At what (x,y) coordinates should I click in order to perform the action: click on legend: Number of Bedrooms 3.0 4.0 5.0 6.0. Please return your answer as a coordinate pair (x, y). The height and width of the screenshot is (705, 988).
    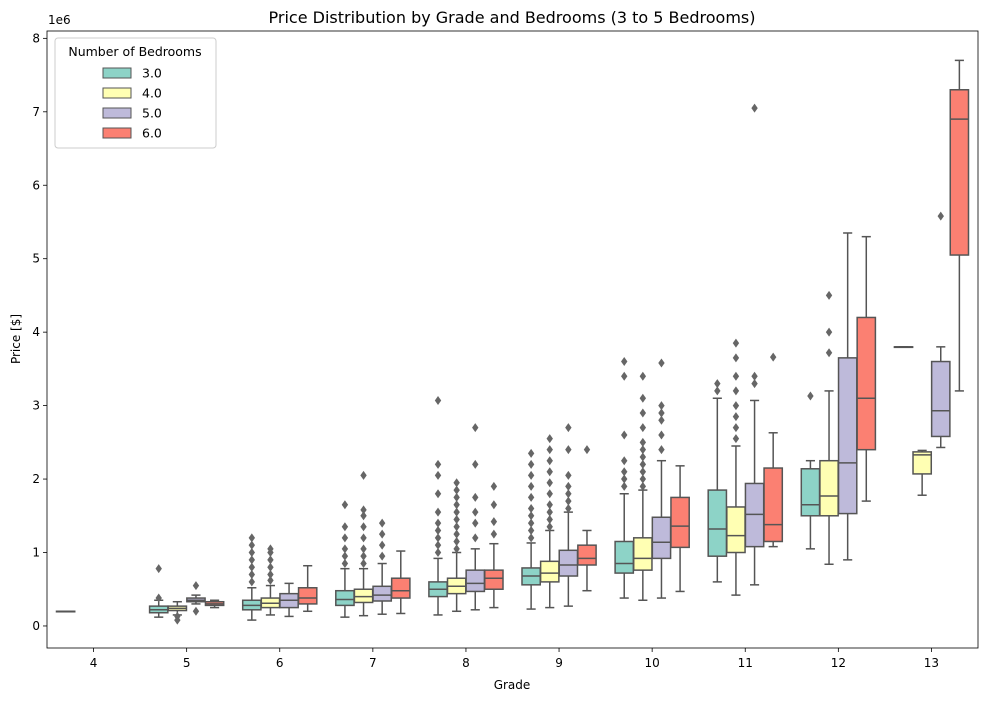
    Looking at the image, I should click on (135, 93).